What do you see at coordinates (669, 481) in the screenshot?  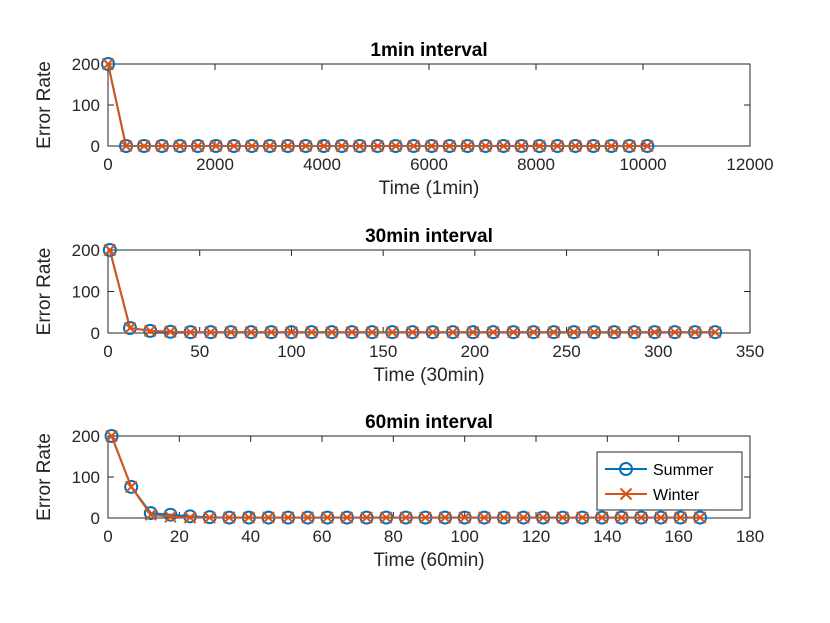 I see `legend: Summer Winter` at bounding box center [669, 481].